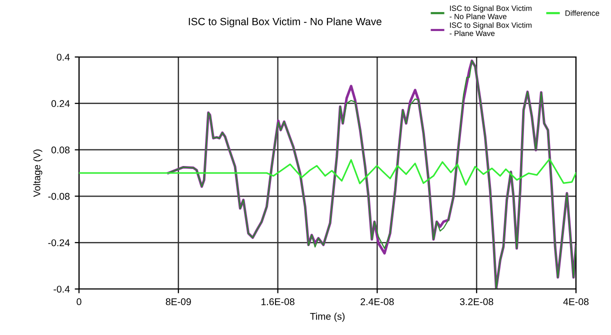 This screenshot has width=611, height=335. I want to click on y-tick-label: -0.08, so click(59, 196).